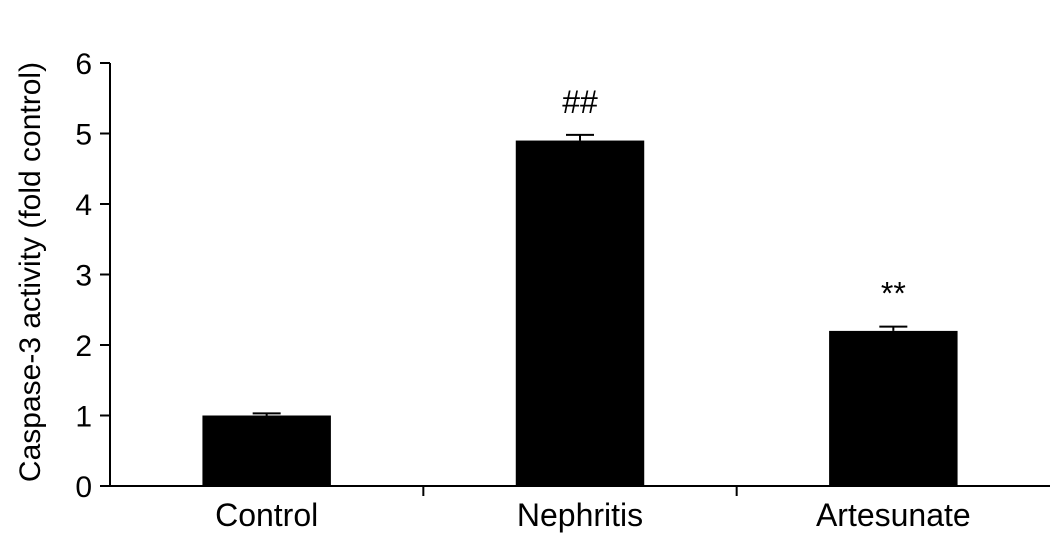  I want to click on bar-control, so click(266, 450).